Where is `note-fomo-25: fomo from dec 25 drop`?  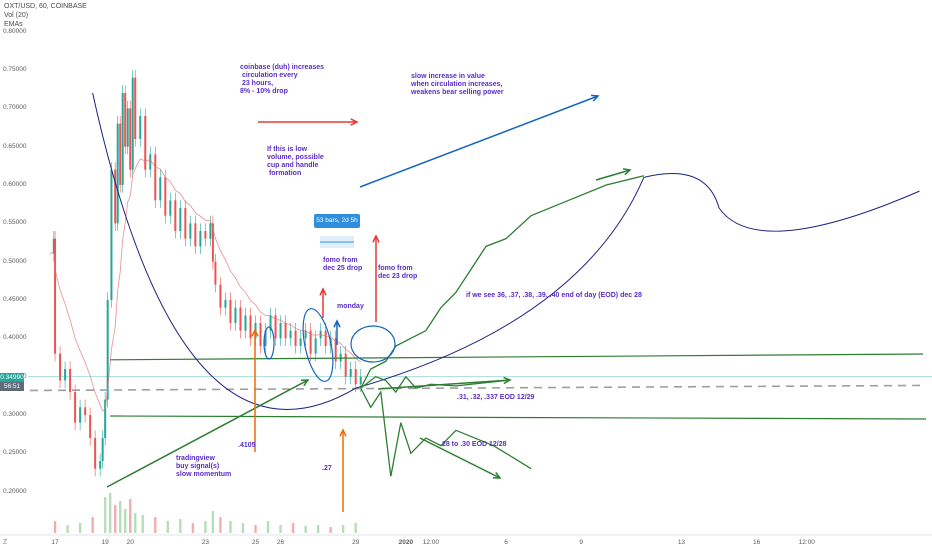
note-fomo-25: fomo from dec 25 drop is located at coordinates (343, 264).